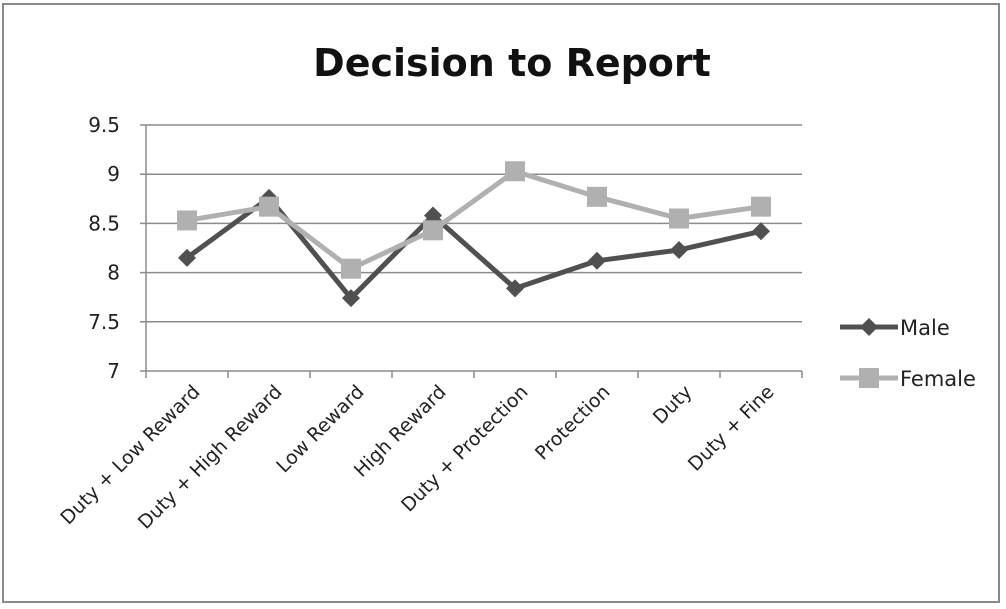  What do you see at coordinates (925, 328) in the screenshot?
I see `legend-label: Male` at bounding box center [925, 328].